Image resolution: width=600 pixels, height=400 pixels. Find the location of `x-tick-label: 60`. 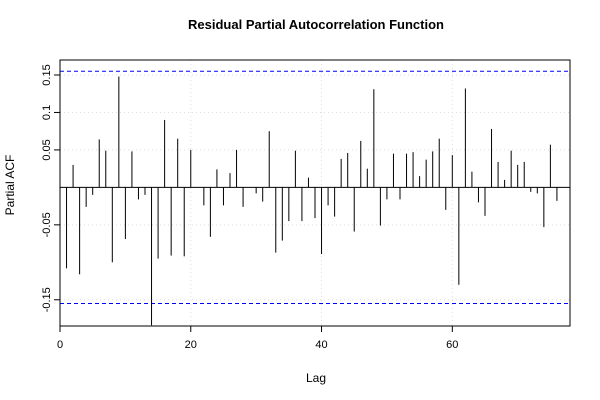

x-tick-label: 60 is located at coordinates (452, 345).